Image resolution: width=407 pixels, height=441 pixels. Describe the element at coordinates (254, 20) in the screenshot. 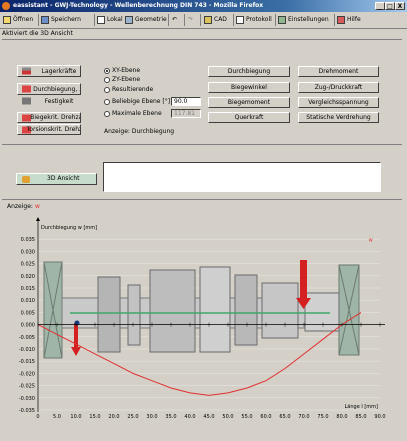

I see `protocol-button: Protokoll` at that location.